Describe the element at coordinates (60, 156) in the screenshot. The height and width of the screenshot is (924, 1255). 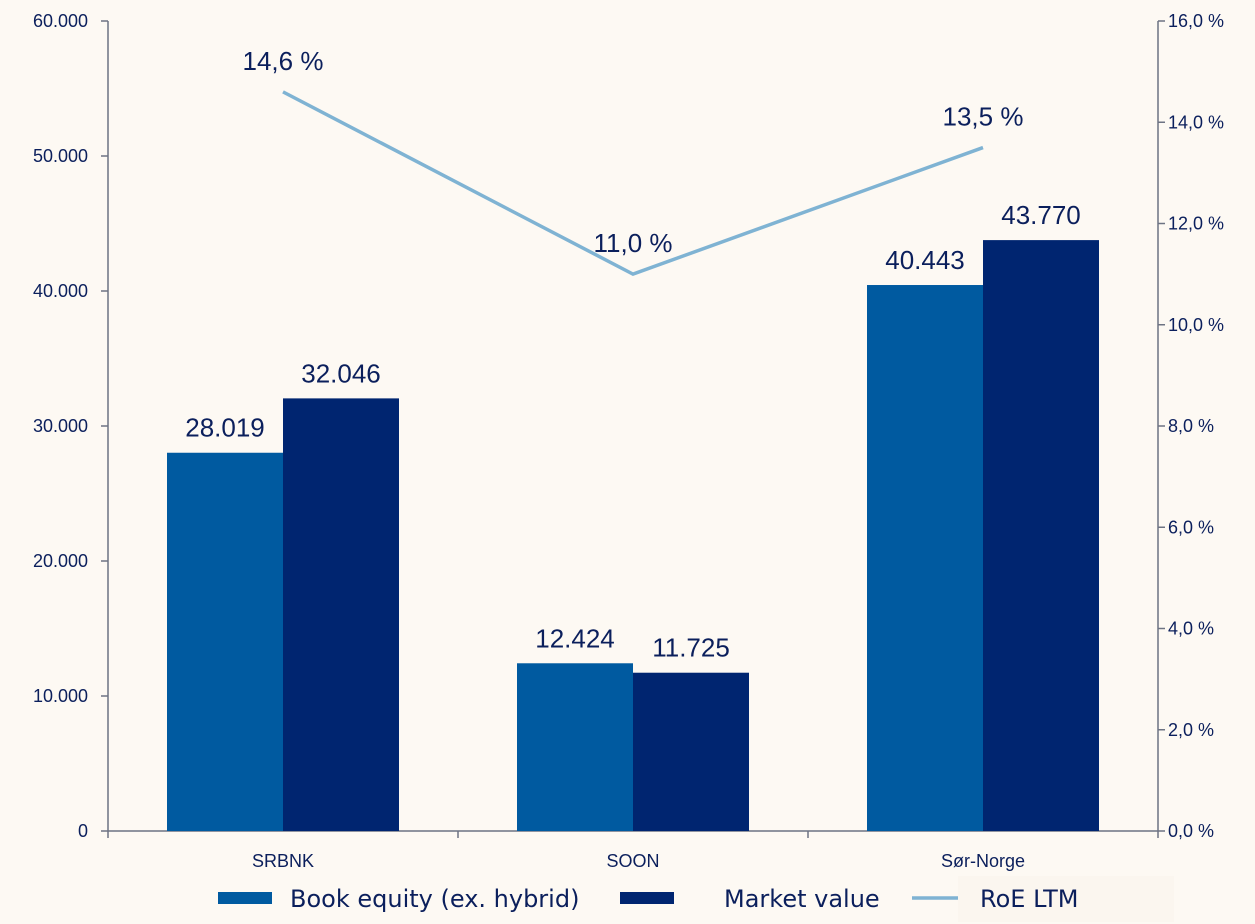
I see `left-tick-label: 50.000` at that location.